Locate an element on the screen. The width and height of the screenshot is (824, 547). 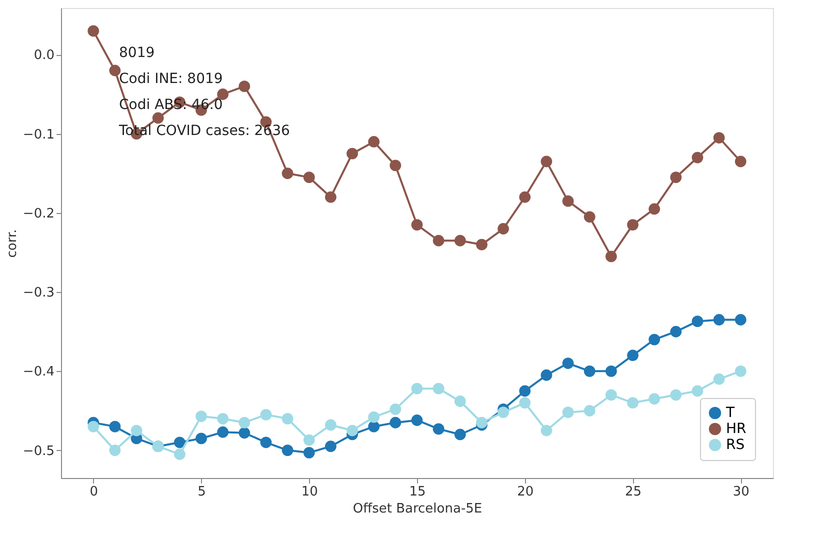
y-tick-label: −0.1 is located at coordinates (38, 134).